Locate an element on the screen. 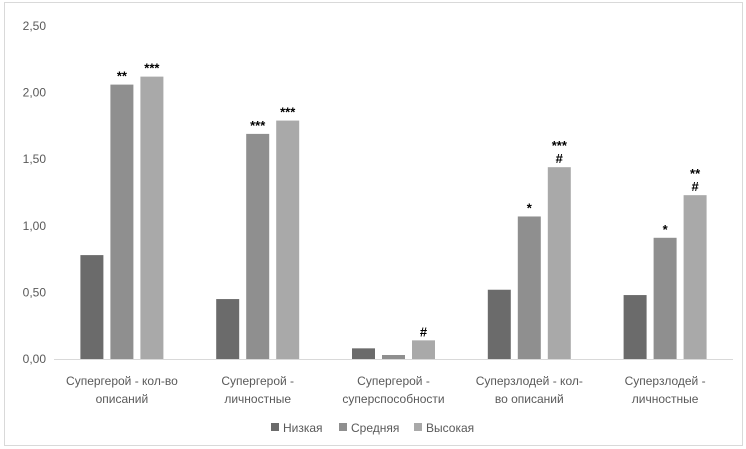  legend-label: Низкая is located at coordinates (303, 428).